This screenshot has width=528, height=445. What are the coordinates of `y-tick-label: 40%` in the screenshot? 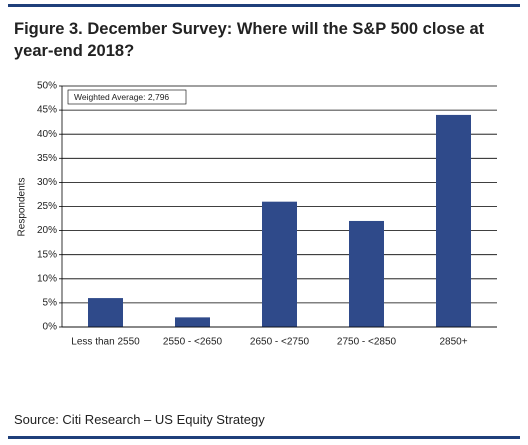 It's located at (47, 134).